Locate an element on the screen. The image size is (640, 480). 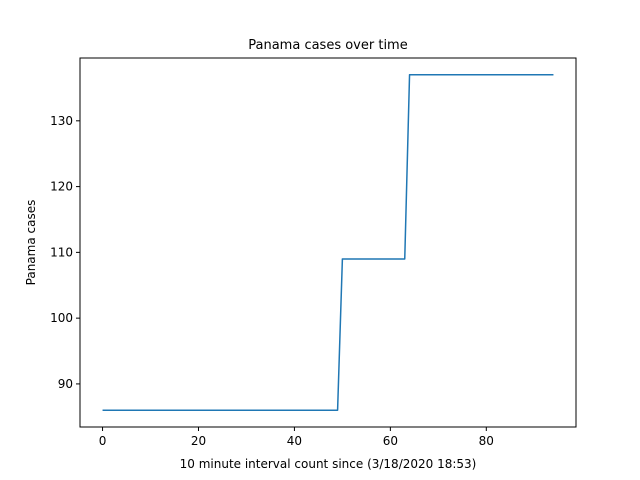
x-tick-label: 80 is located at coordinates (486, 441).